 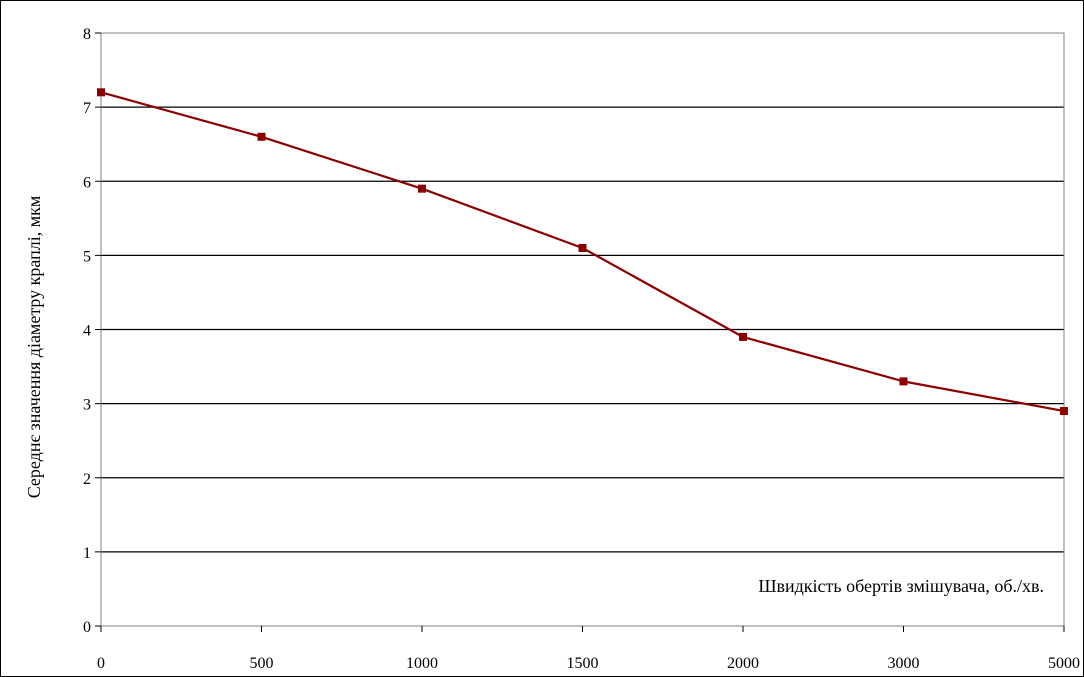 I want to click on x-tick-label: 1500, so click(x=583, y=663).